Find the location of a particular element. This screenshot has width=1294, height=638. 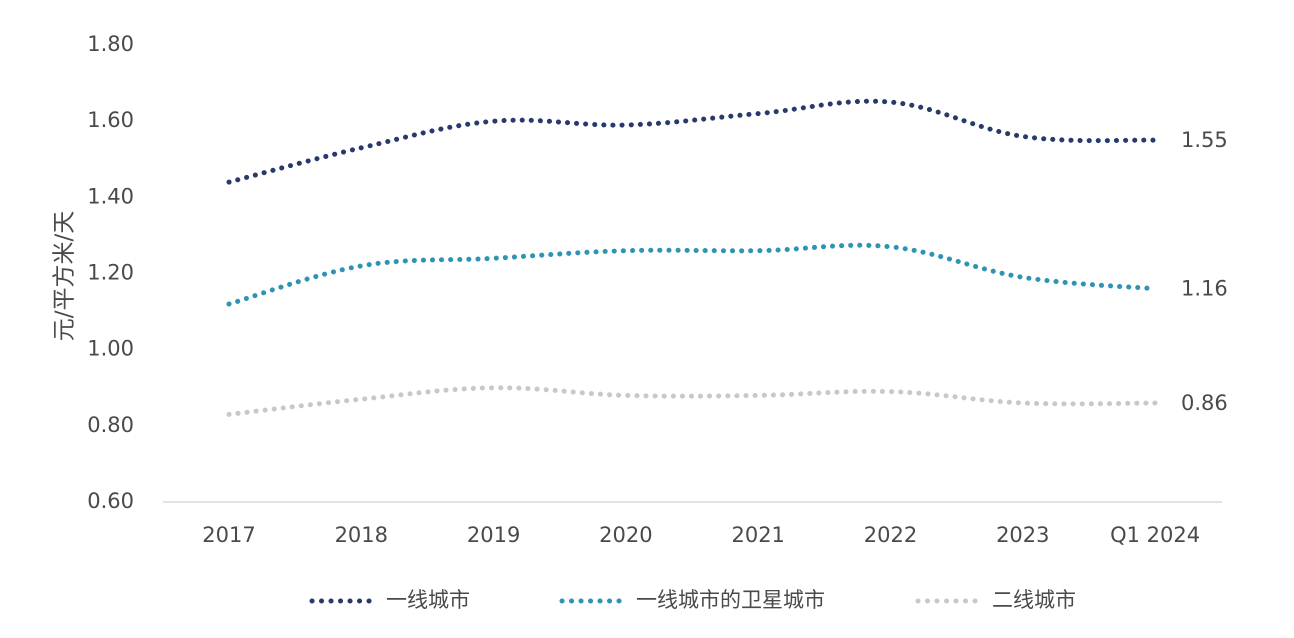

legend-label: 一线城市的卫星城市 is located at coordinates (730, 600).